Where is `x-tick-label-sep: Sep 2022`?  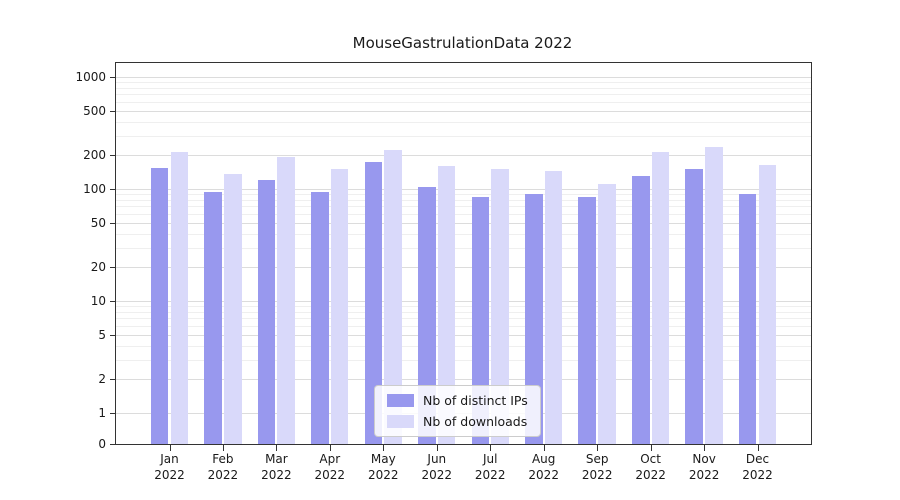 x-tick-label-sep: Sep 2022 is located at coordinates (597, 467).